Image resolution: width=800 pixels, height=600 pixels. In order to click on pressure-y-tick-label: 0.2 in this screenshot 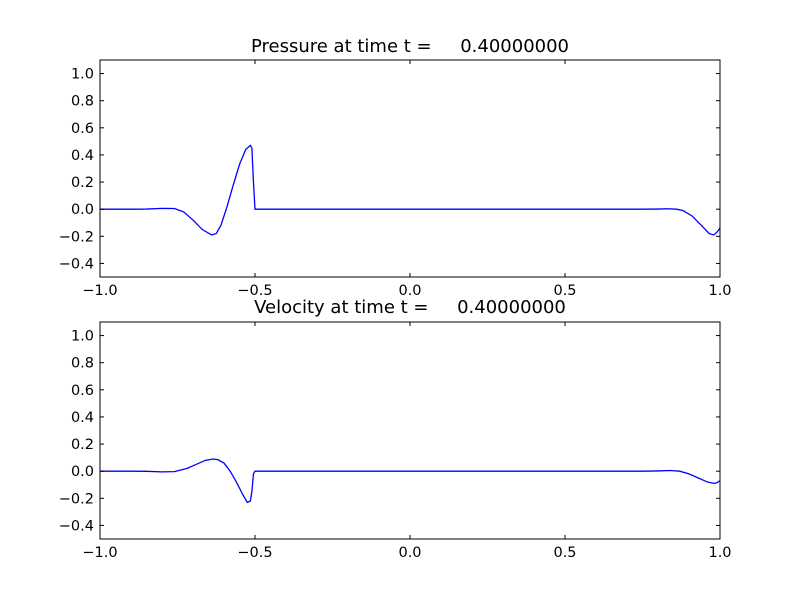, I will do `click(82, 183)`.